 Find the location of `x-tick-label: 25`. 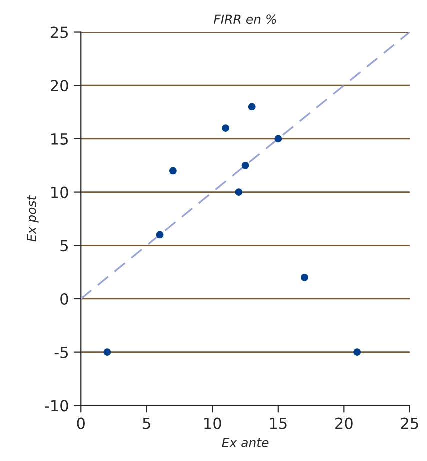

x-tick-label: 25 is located at coordinates (409, 424).